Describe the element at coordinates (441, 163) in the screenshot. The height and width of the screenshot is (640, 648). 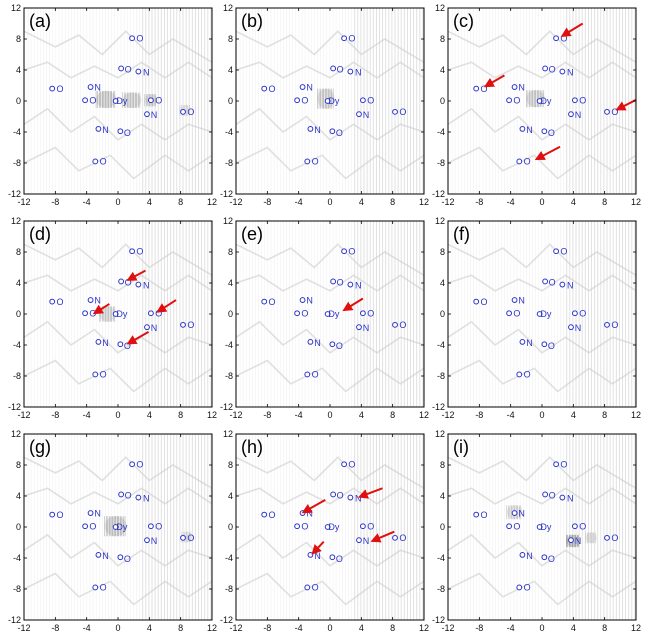
I see `y-tick-label: -8` at that location.